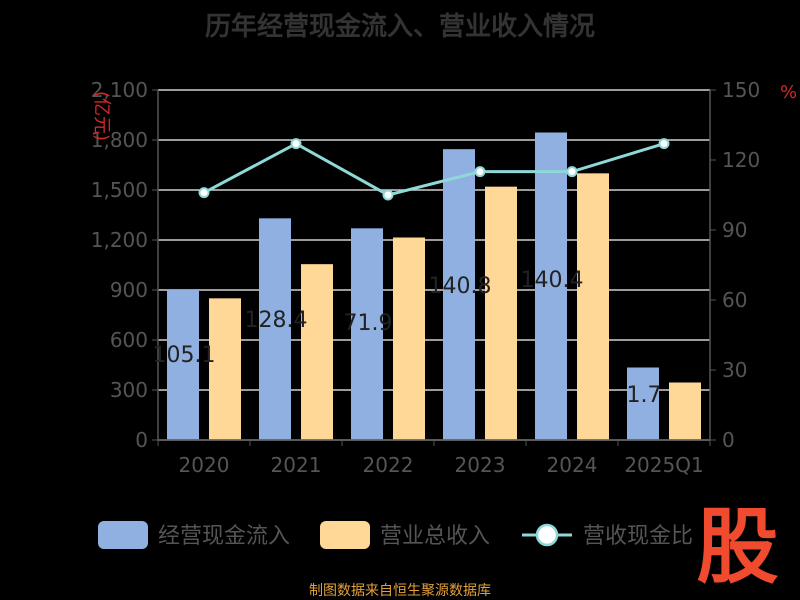 Image resolution: width=800 pixels, height=600 pixels. What do you see at coordinates (435, 536) in the screenshot?
I see `legend-label-revenue: 营业总收入` at bounding box center [435, 536].